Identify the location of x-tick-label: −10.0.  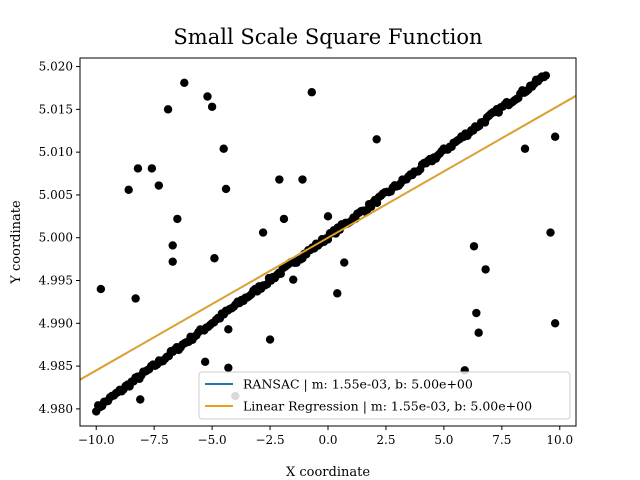
(96, 440).